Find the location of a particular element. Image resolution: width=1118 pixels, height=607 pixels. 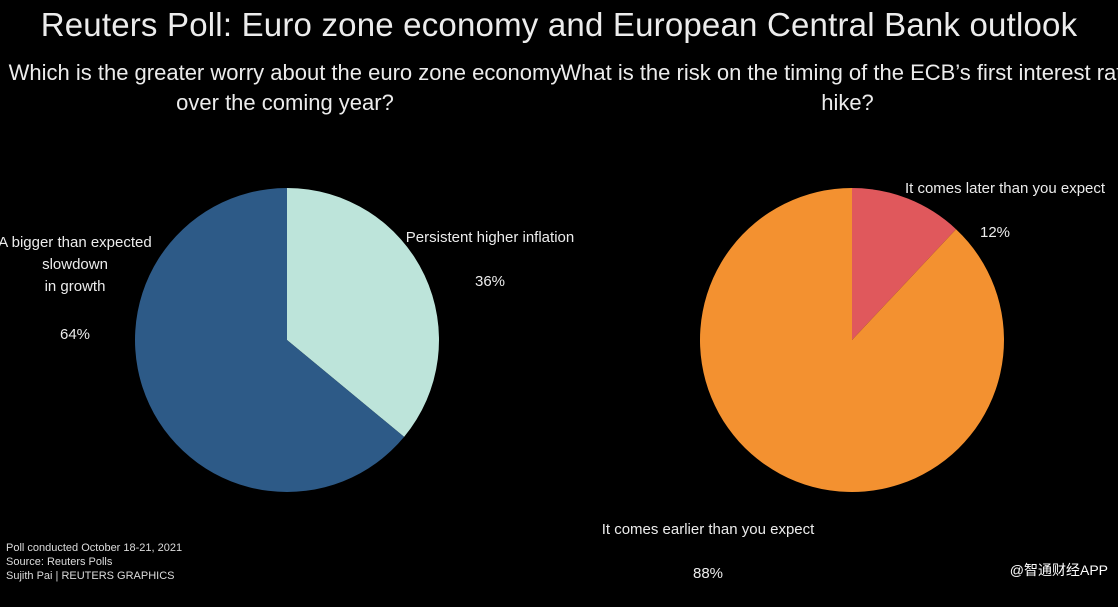

watermark: @智通财经APP is located at coordinates (1058, 570).